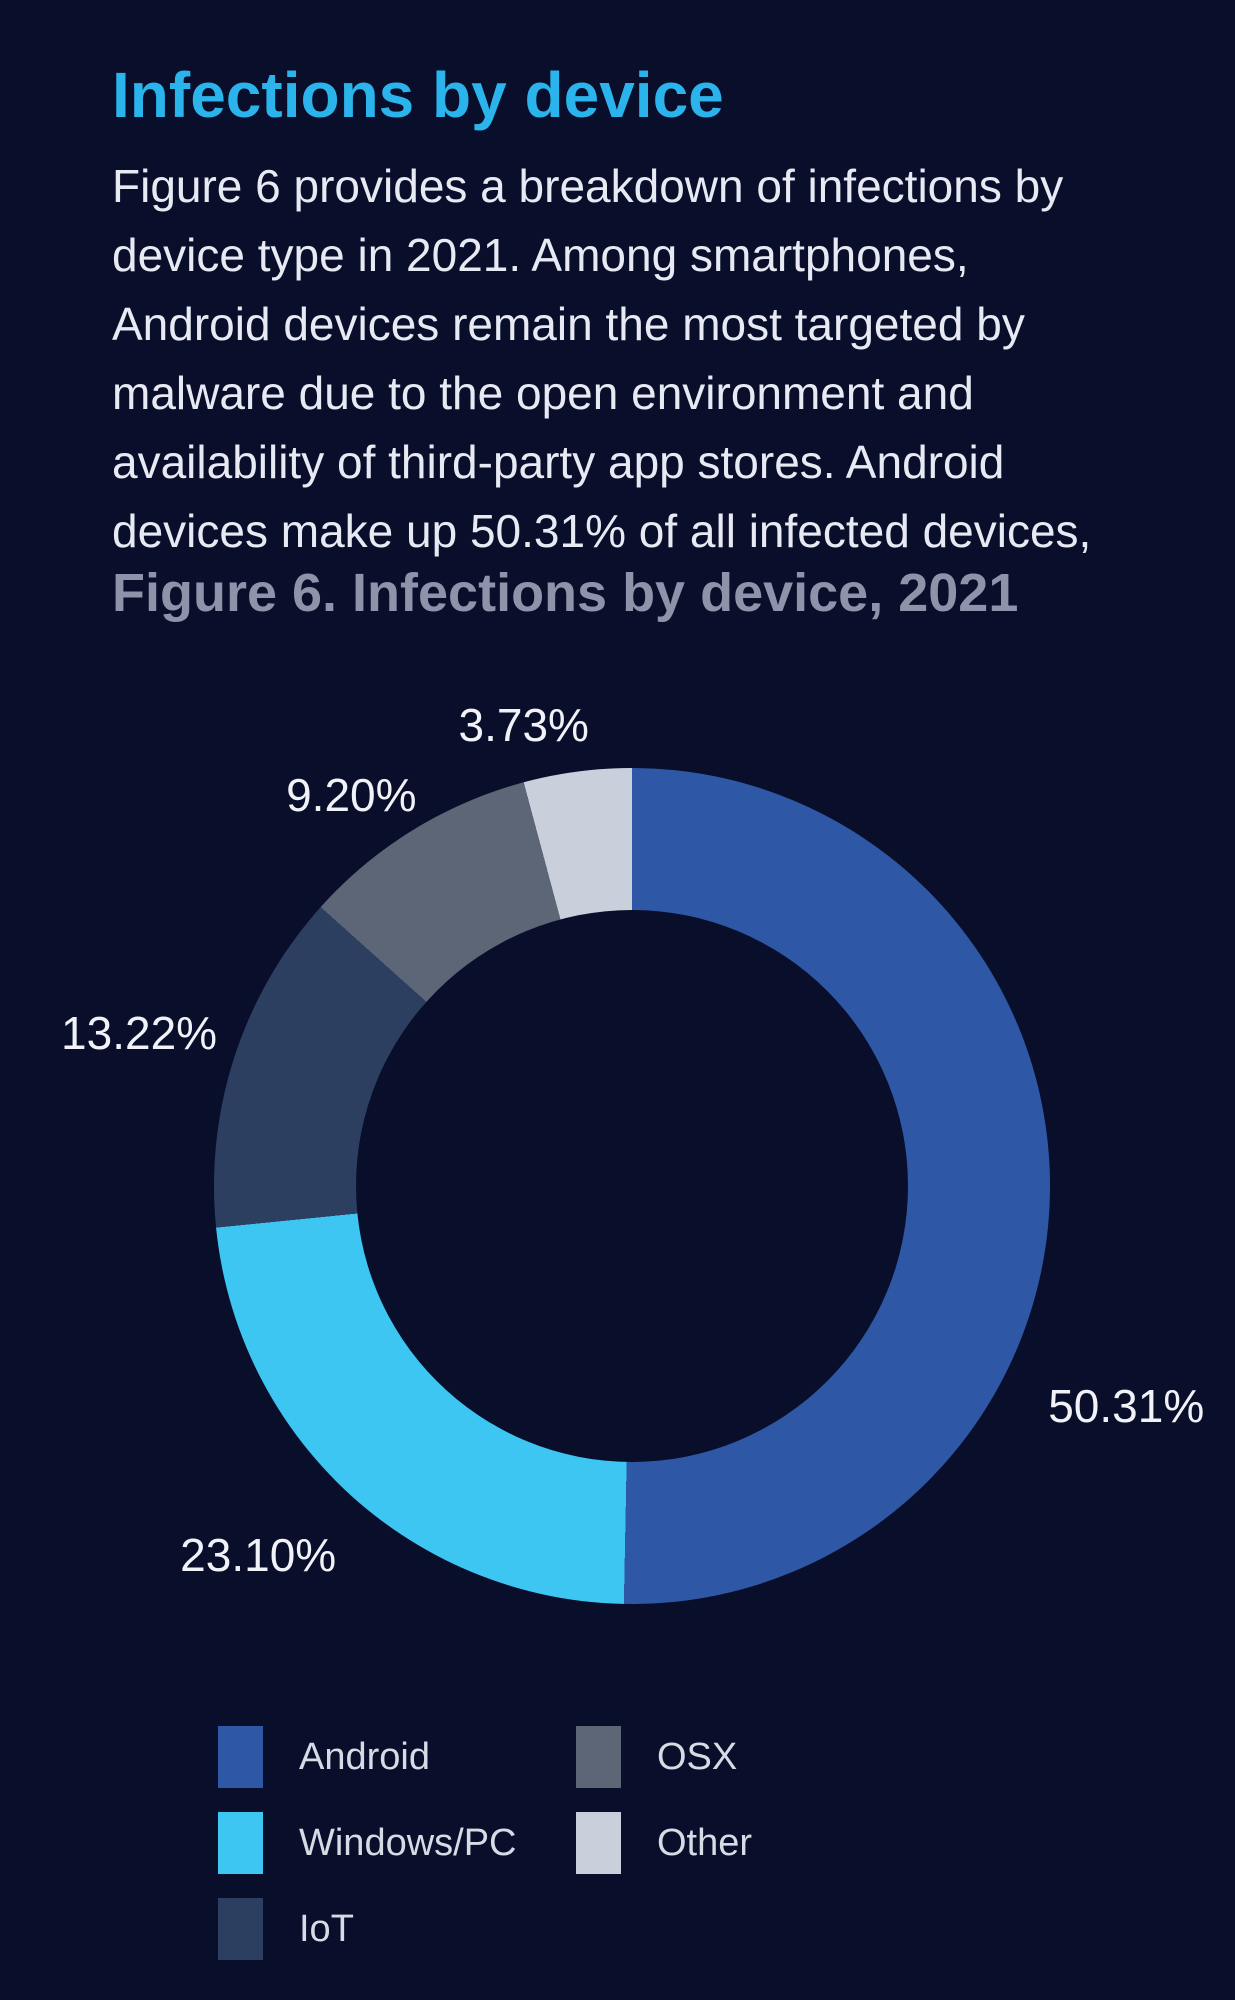 This screenshot has width=1235, height=2000. Describe the element at coordinates (258, 1554) in the screenshot. I see `slice-label-windows-pc: 23.10%` at that location.